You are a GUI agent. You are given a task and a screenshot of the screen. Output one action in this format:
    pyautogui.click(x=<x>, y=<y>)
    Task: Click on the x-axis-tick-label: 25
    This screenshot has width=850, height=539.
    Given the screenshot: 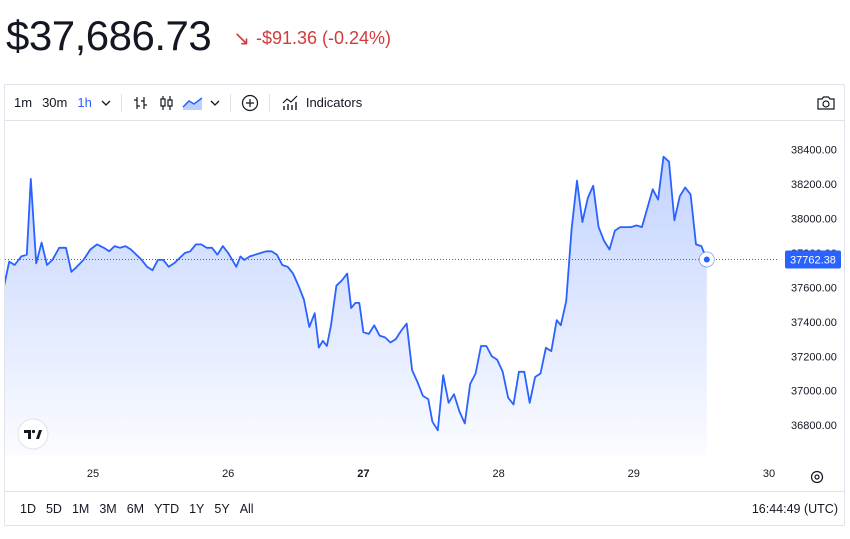 What is the action you would take?
    pyautogui.click(x=93, y=474)
    